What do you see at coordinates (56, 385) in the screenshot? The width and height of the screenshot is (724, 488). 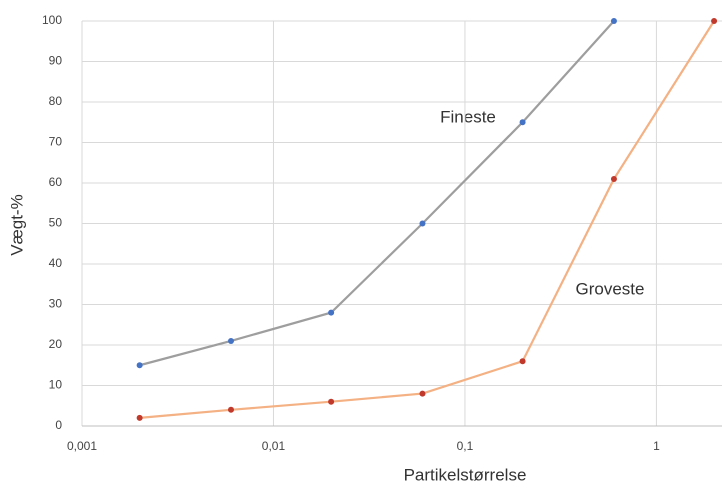 I see `y-tick-label: 10` at bounding box center [56, 385].